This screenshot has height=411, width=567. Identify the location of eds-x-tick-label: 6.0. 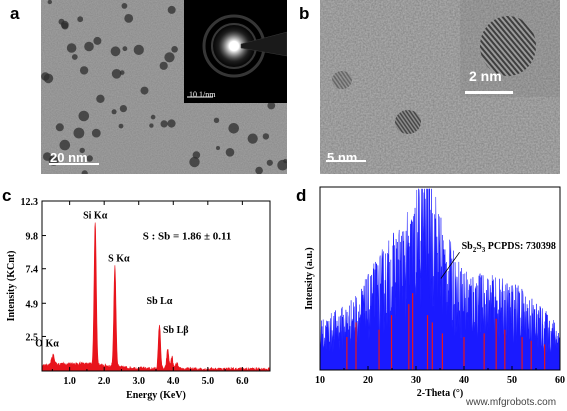
(242, 381).